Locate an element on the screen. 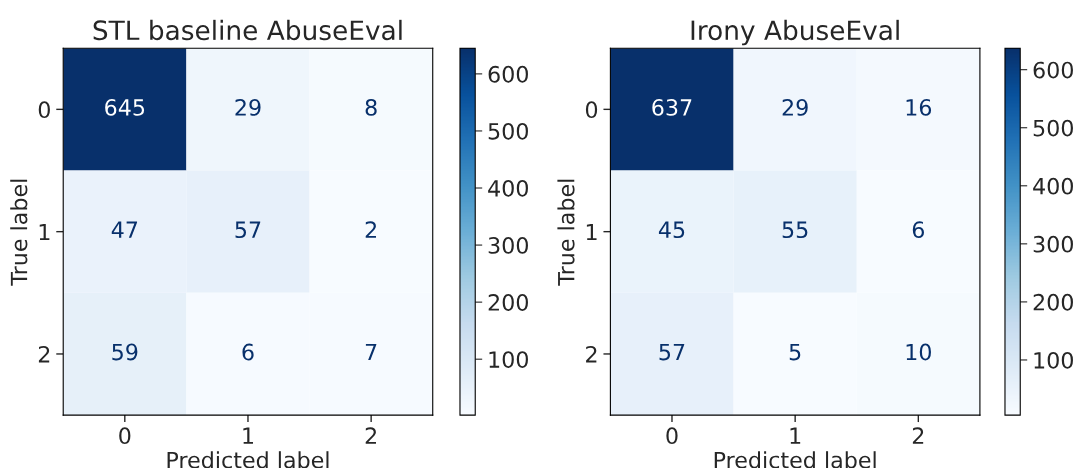 The image size is (1090, 468). data-label: 55 is located at coordinates (795, 230).